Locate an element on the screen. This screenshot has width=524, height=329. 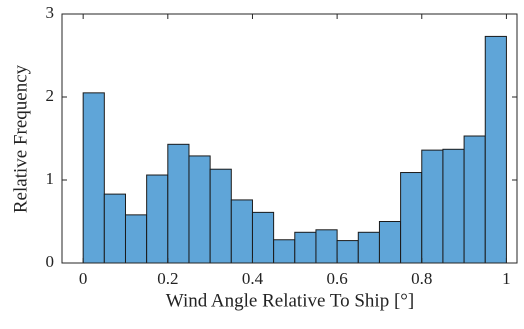
y-tick-label: 0 is located at coordinates (50, 261).